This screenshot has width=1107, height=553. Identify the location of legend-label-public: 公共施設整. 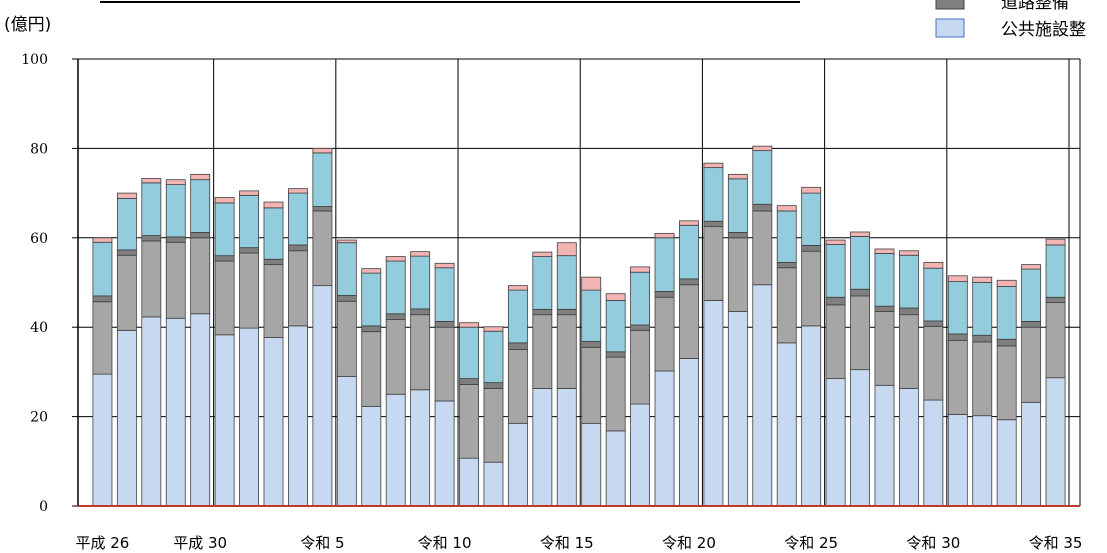
(1043, 30).